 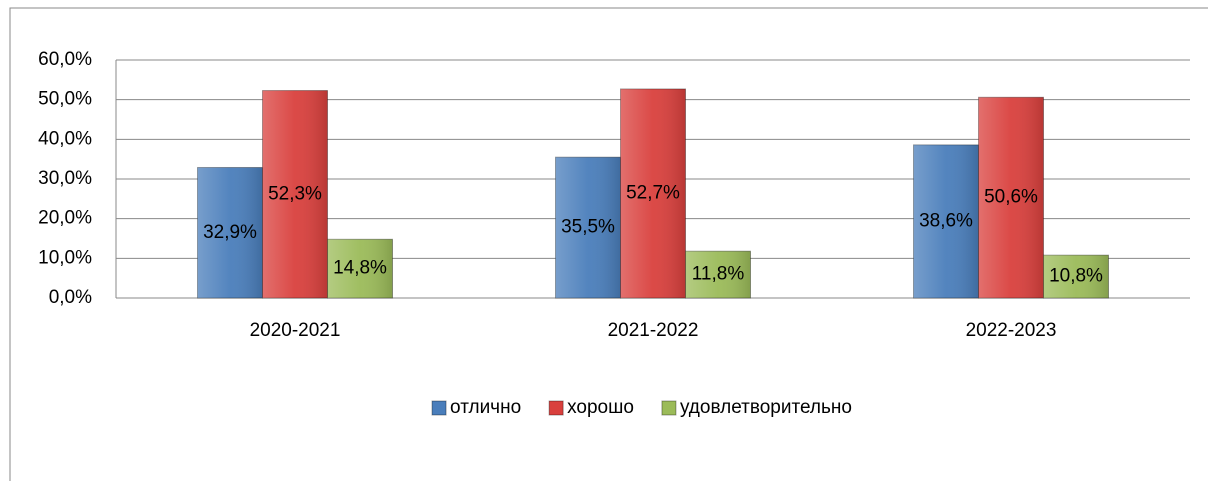 I want to click on value-label: 52,3%, so click(x=295, y=193).